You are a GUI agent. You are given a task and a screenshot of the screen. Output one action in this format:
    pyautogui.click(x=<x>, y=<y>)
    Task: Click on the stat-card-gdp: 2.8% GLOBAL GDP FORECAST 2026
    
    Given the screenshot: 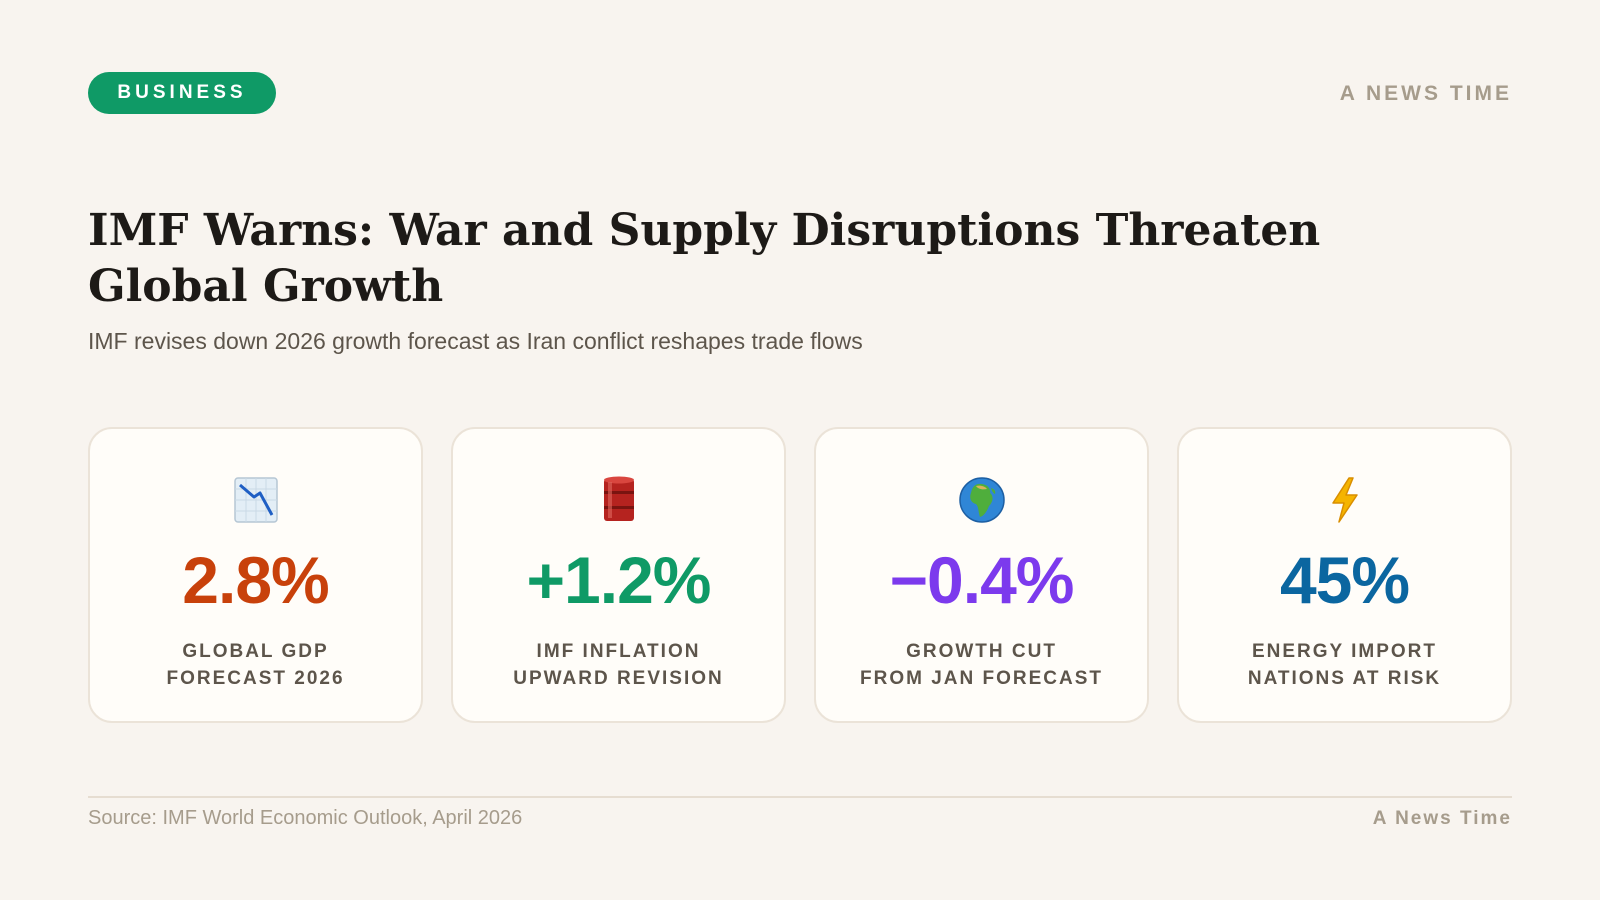 What is the action you would take?
    pyautogui.click(x=255, y=575)
    